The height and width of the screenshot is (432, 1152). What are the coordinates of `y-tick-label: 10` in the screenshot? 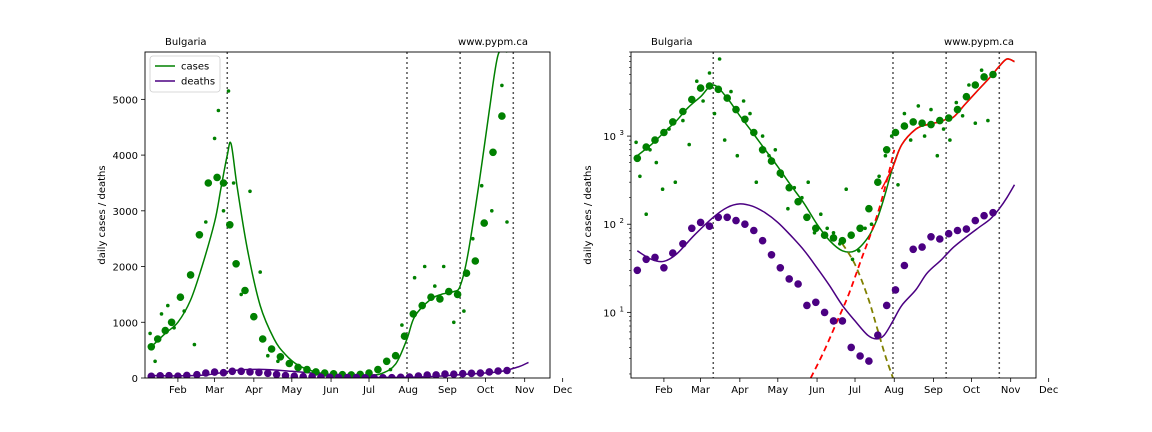 It's located at (609, 137).